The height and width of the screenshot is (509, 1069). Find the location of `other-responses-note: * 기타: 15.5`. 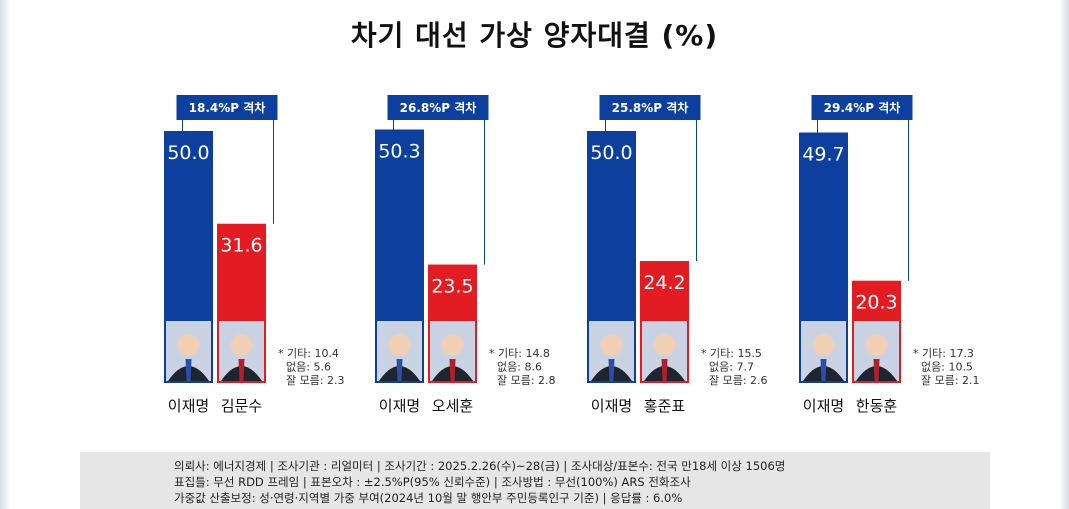

other-responses-note: * 기타: 15.5 is located at coordinates (731, 353).